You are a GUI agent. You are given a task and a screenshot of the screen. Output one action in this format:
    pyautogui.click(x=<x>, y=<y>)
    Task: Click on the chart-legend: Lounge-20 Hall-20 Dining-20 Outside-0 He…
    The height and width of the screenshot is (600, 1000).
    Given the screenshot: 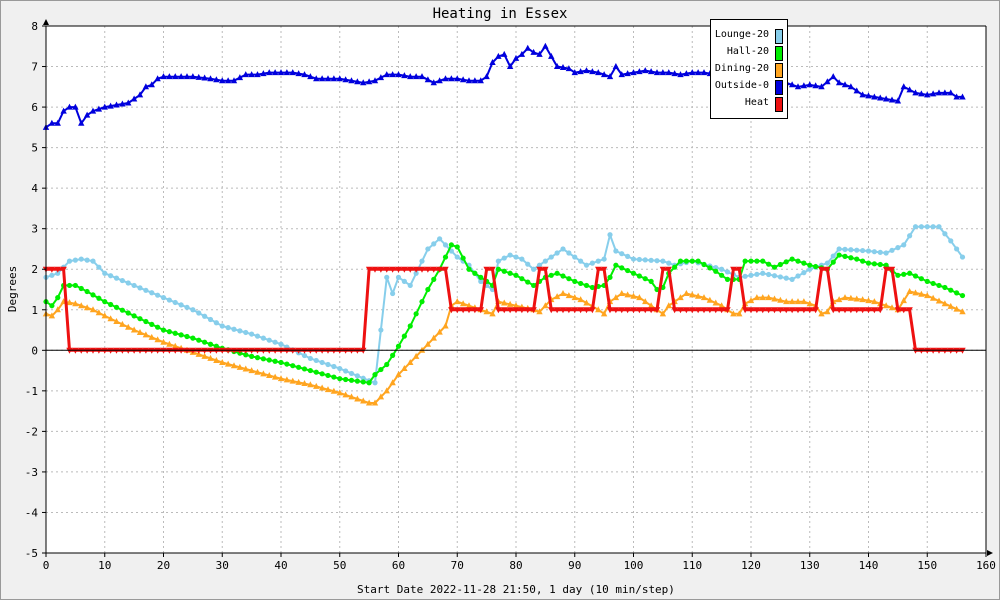 What is the action you would take?
    pyautogui.click(x=749, y=69)
    